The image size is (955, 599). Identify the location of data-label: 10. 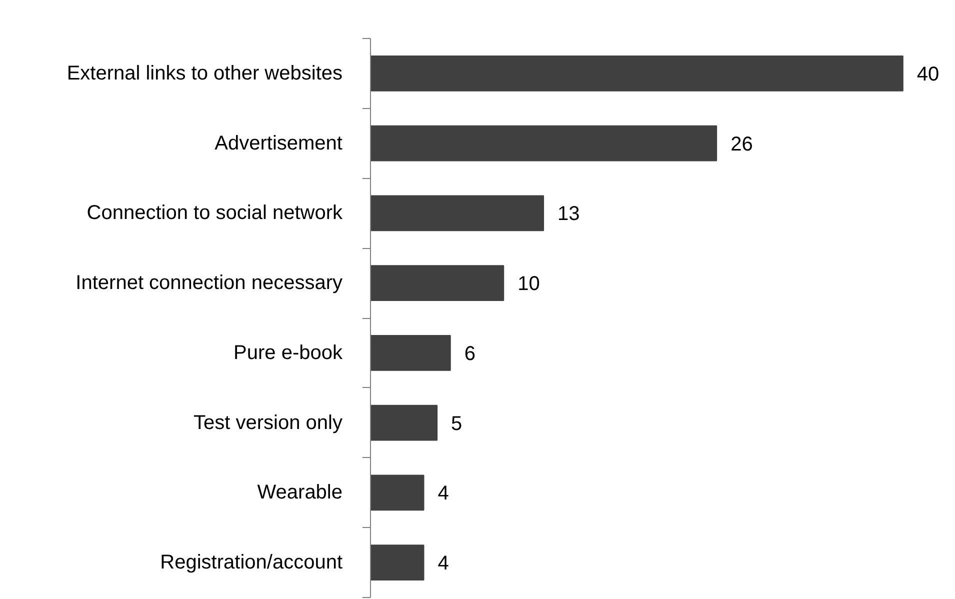
(529, 284).